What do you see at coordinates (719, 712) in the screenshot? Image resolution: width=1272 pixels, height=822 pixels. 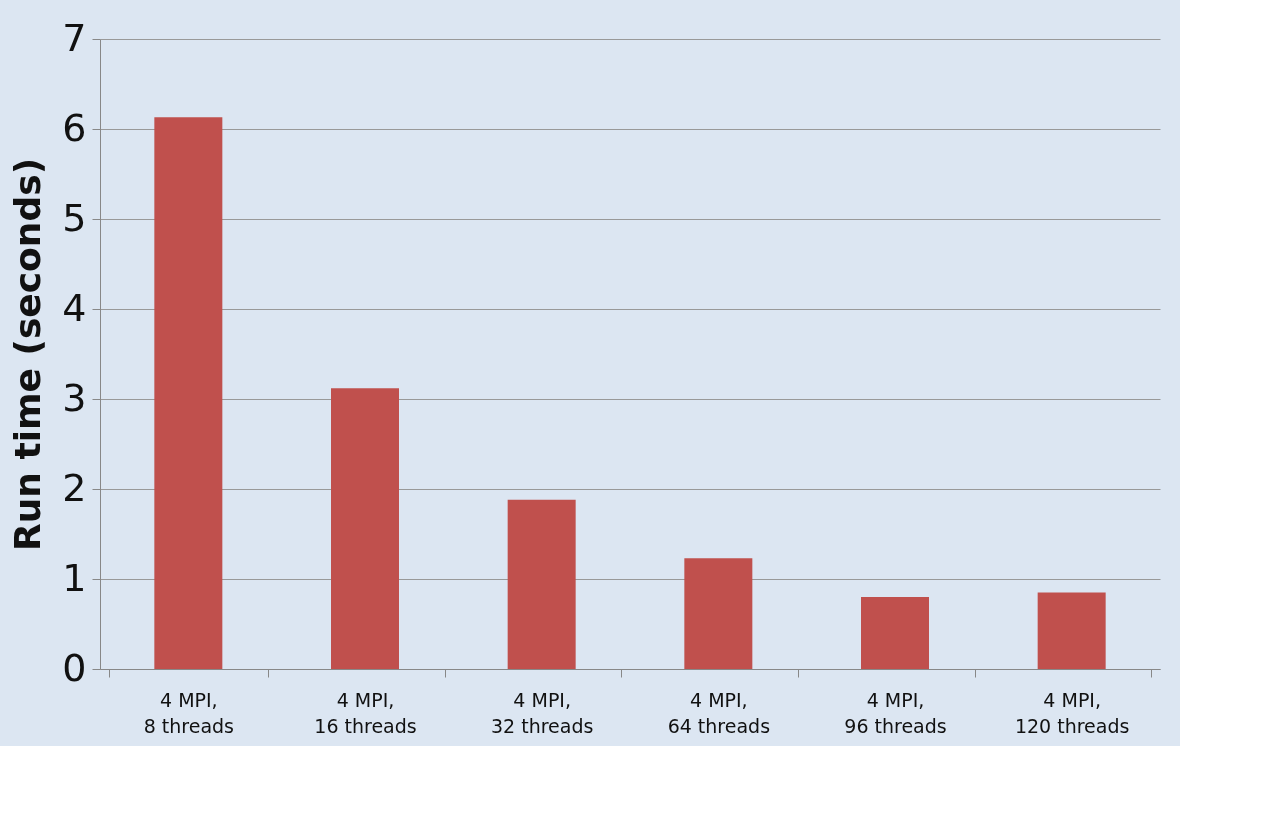 I see `x-tick-label: 4 MPI, 64 threads` at bounding box center [719, 712].